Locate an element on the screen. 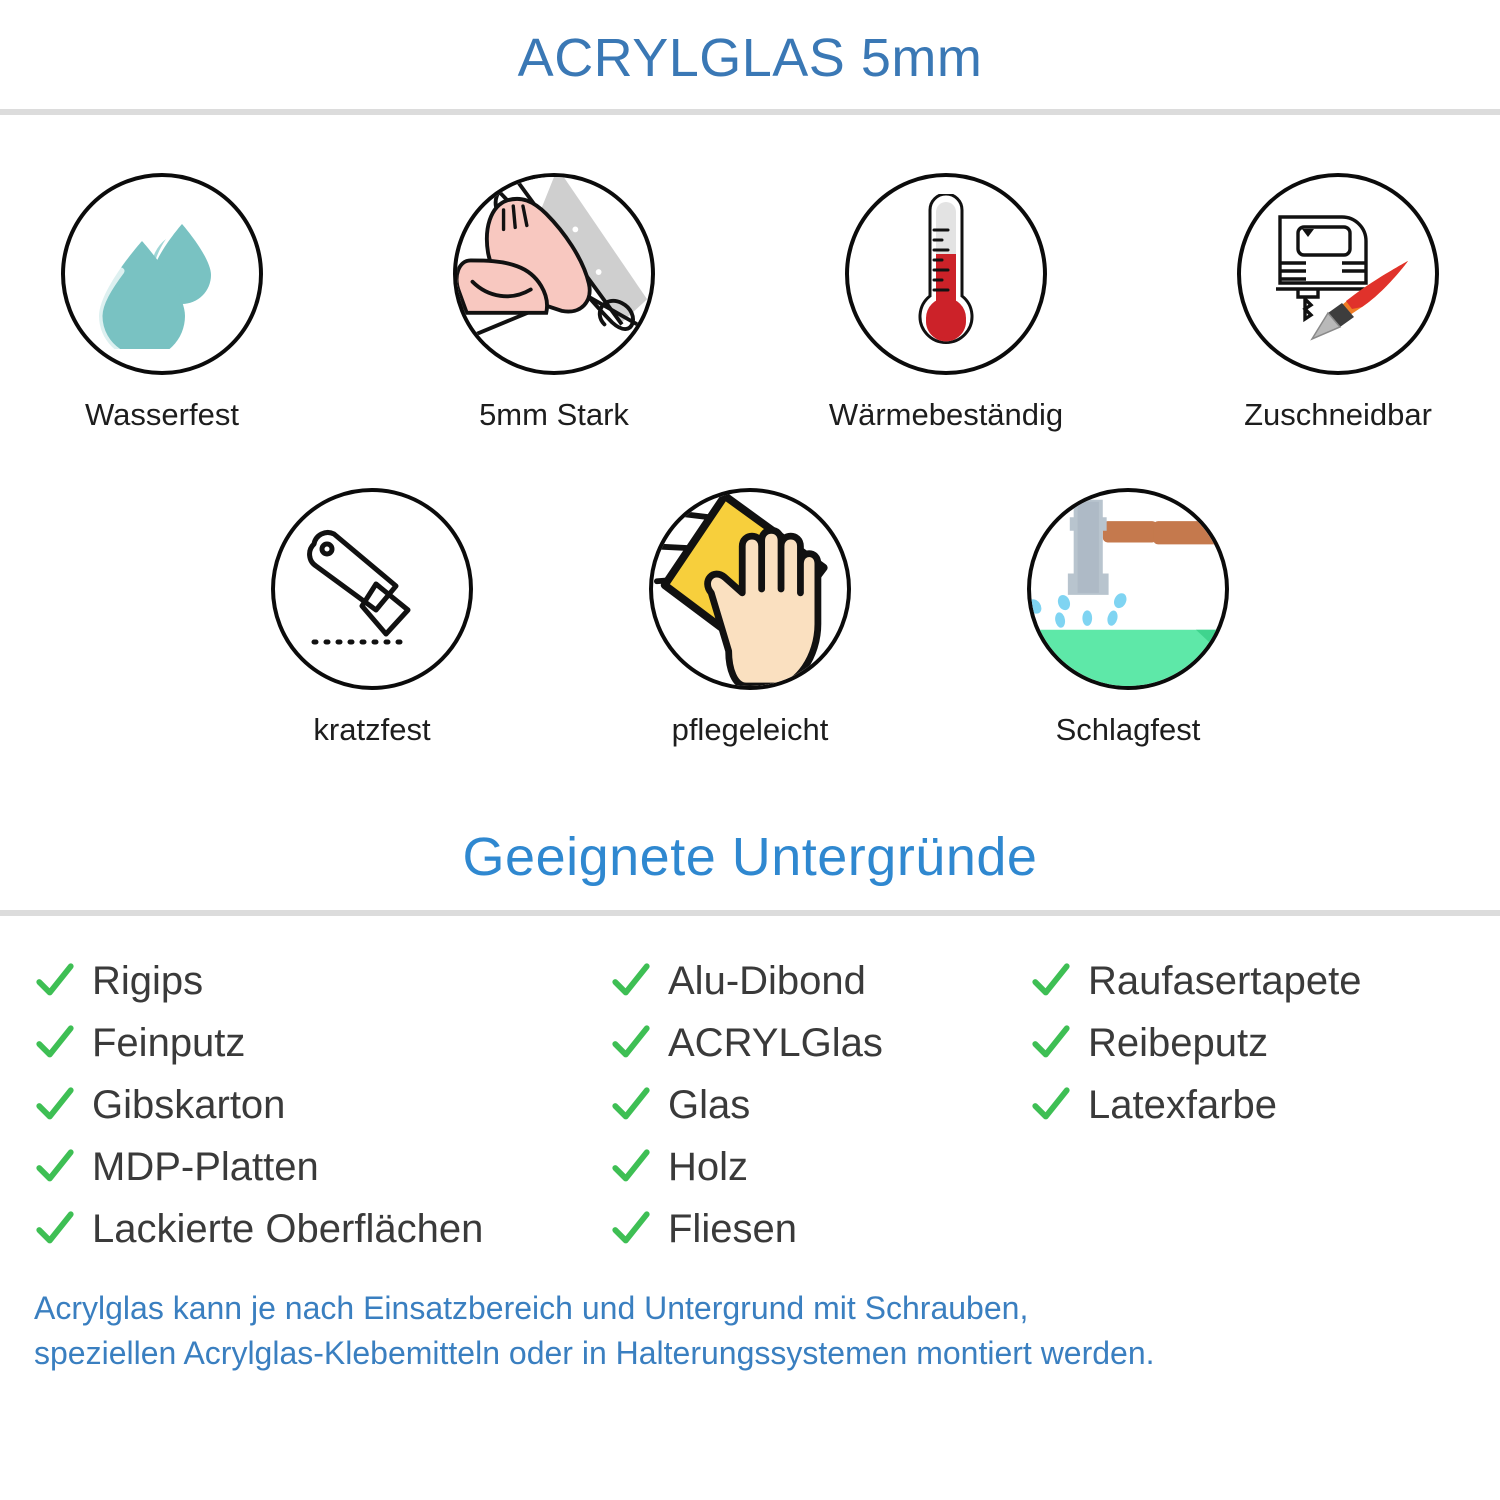 The image size is (1500, 1500). water-drops-icon is located at coordinates (153, 286).